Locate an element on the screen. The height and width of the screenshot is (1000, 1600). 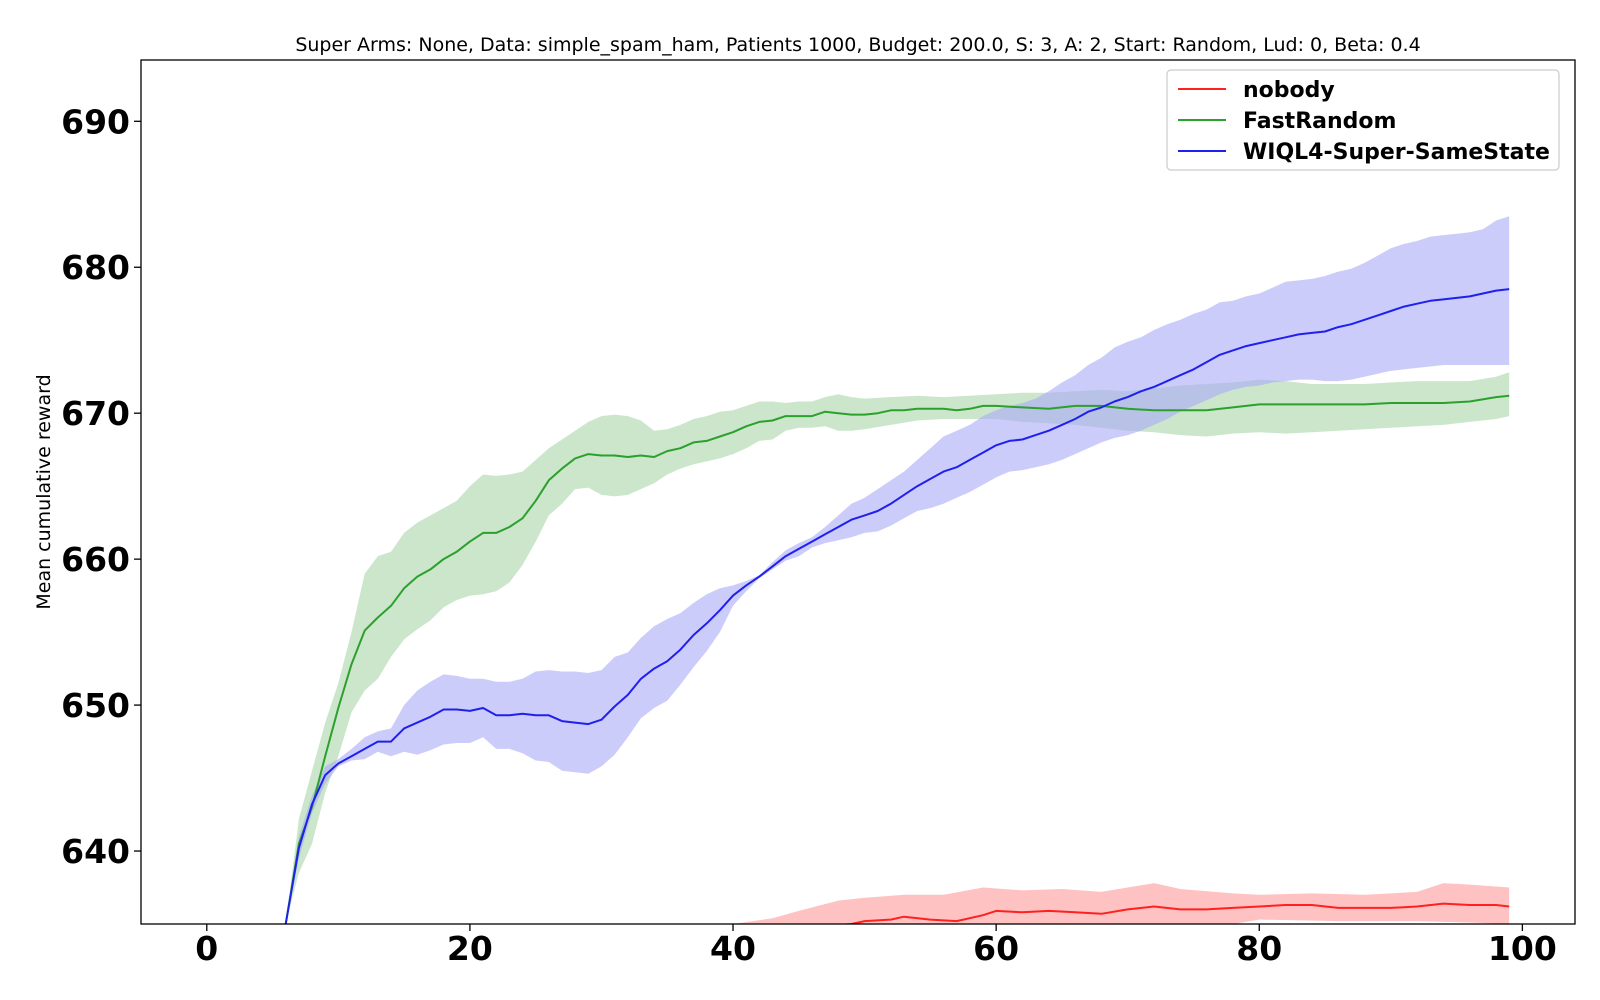
legend-label-wiql4-super-samestate: WIQL4-Super-SameState is located at coordinates (1396, 152).